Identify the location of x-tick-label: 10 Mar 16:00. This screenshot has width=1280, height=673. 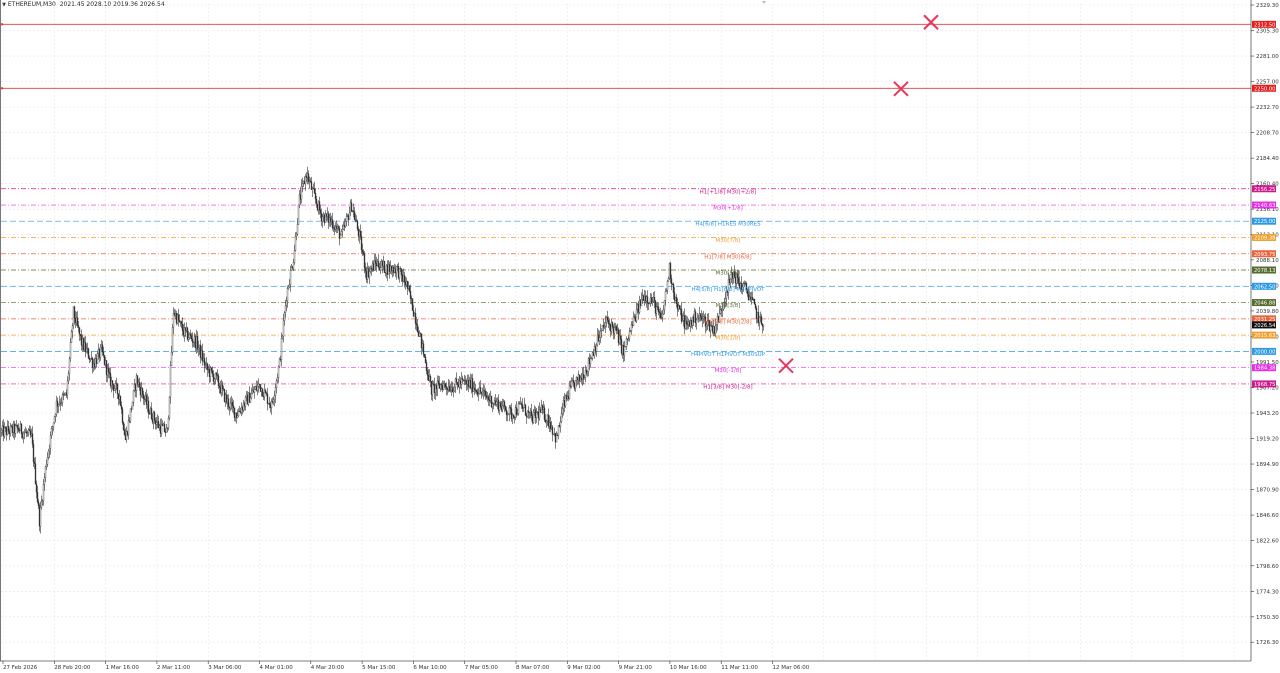
(688, 668).